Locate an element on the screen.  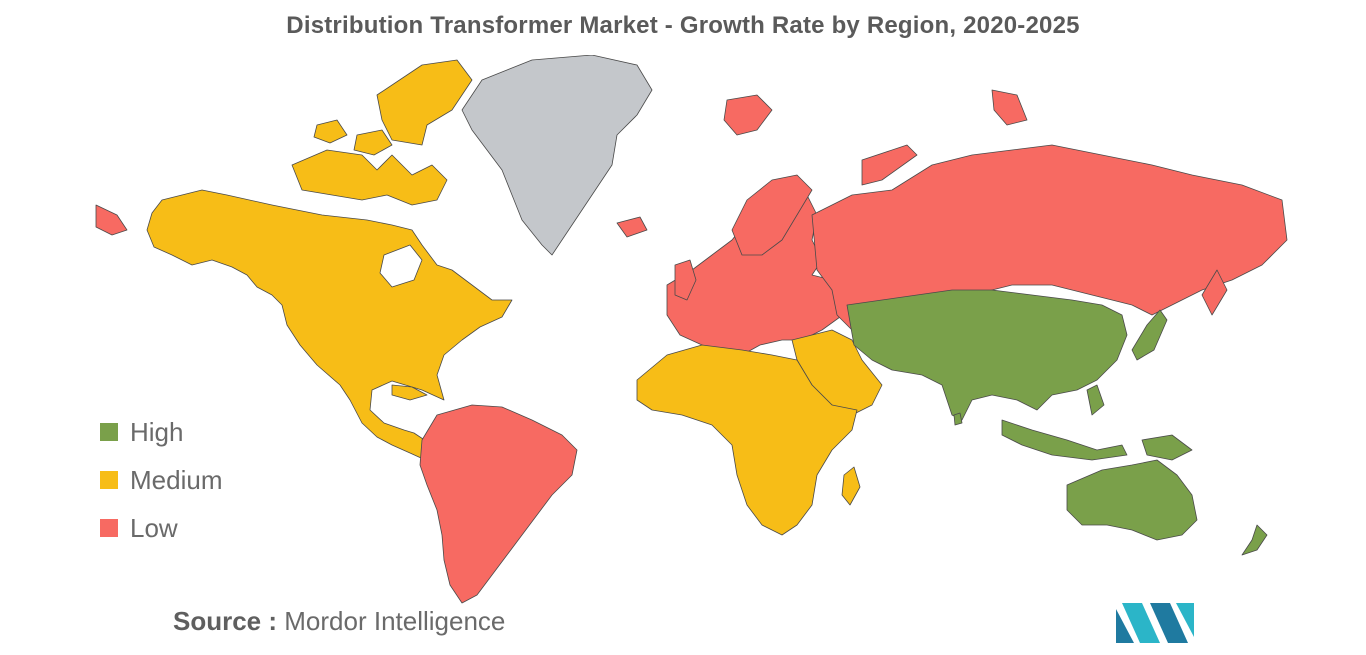
region-indonesia is located at coordinates (1064, 440).